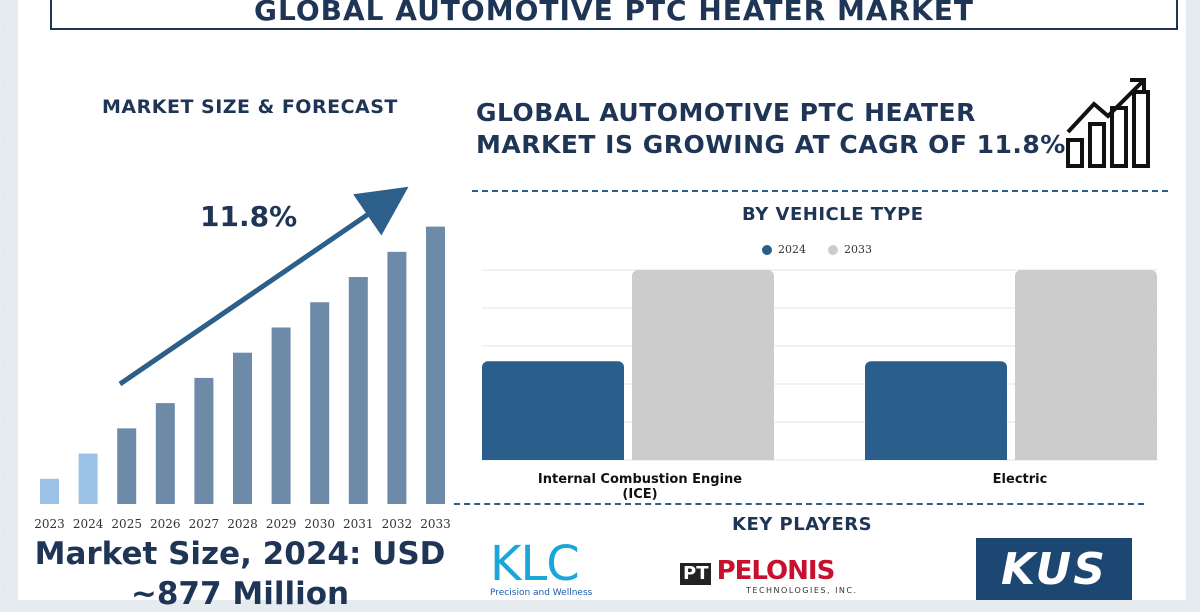 The image size is (1200, 612). Describe the element at coordinates (49, 524) in the screenshot. I see `forecast-tick-2023: 2023` at that location.